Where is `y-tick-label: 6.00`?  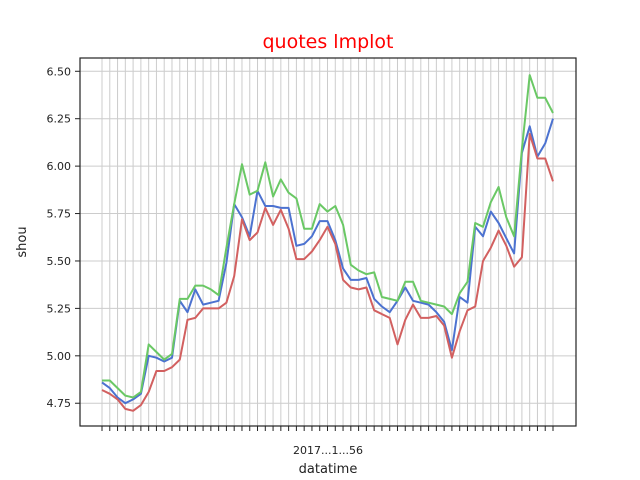 y-tick-label: 6.00 is located at coordinates (59, 166).